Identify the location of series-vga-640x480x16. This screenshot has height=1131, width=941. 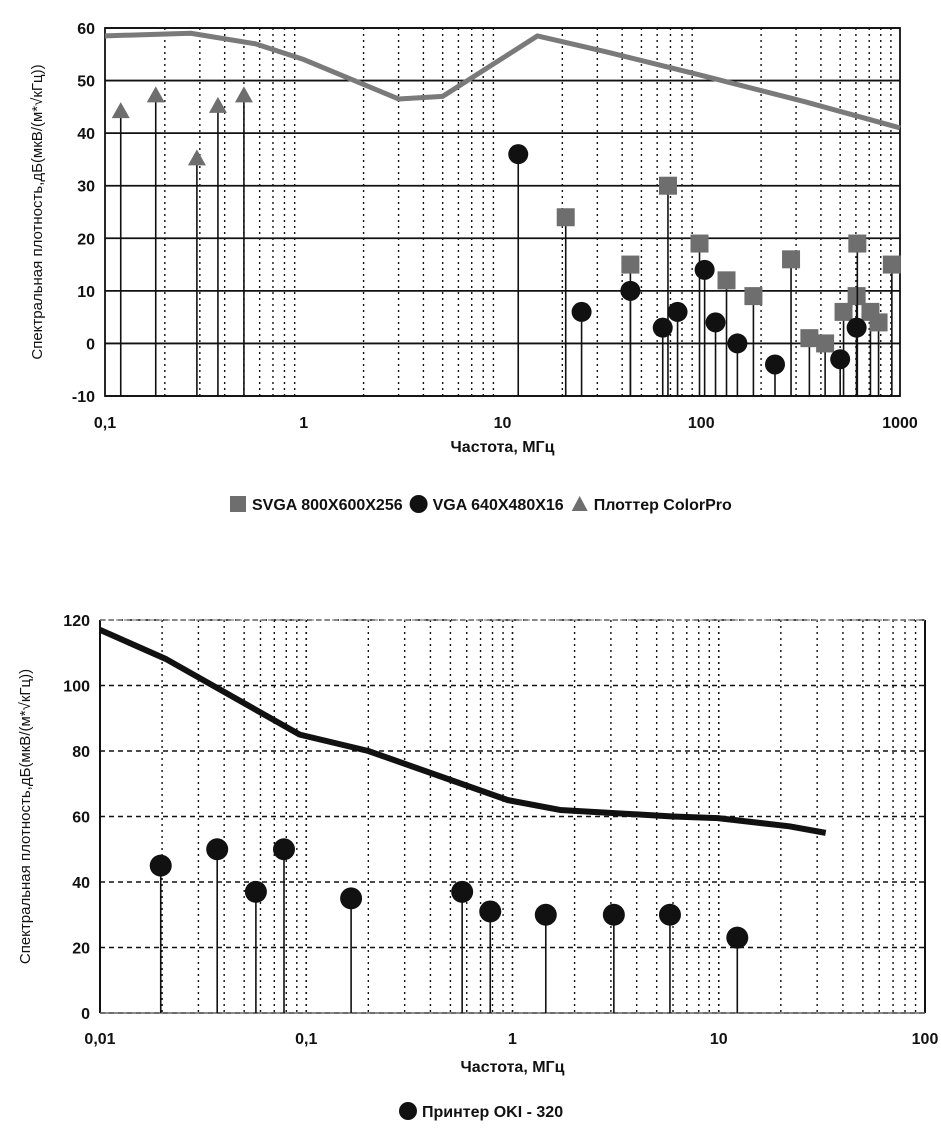
(687, 270).